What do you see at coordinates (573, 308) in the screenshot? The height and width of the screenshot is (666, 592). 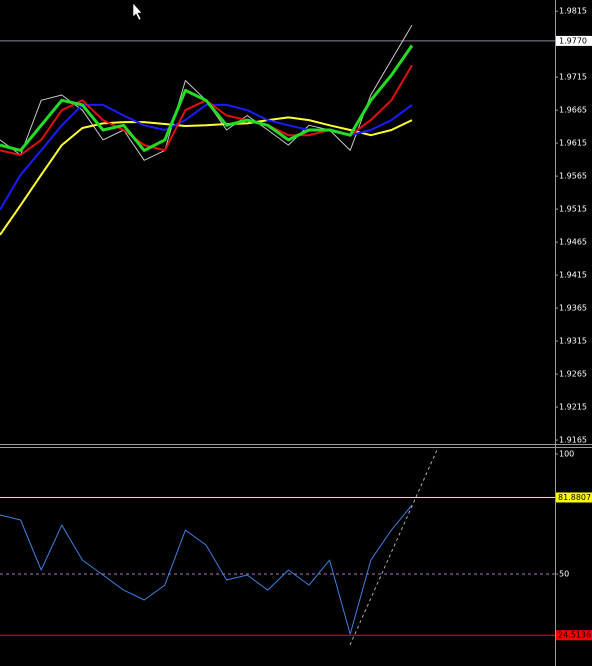 I see `y-tick-label: 1.9365` at bounding box center [573, 308].